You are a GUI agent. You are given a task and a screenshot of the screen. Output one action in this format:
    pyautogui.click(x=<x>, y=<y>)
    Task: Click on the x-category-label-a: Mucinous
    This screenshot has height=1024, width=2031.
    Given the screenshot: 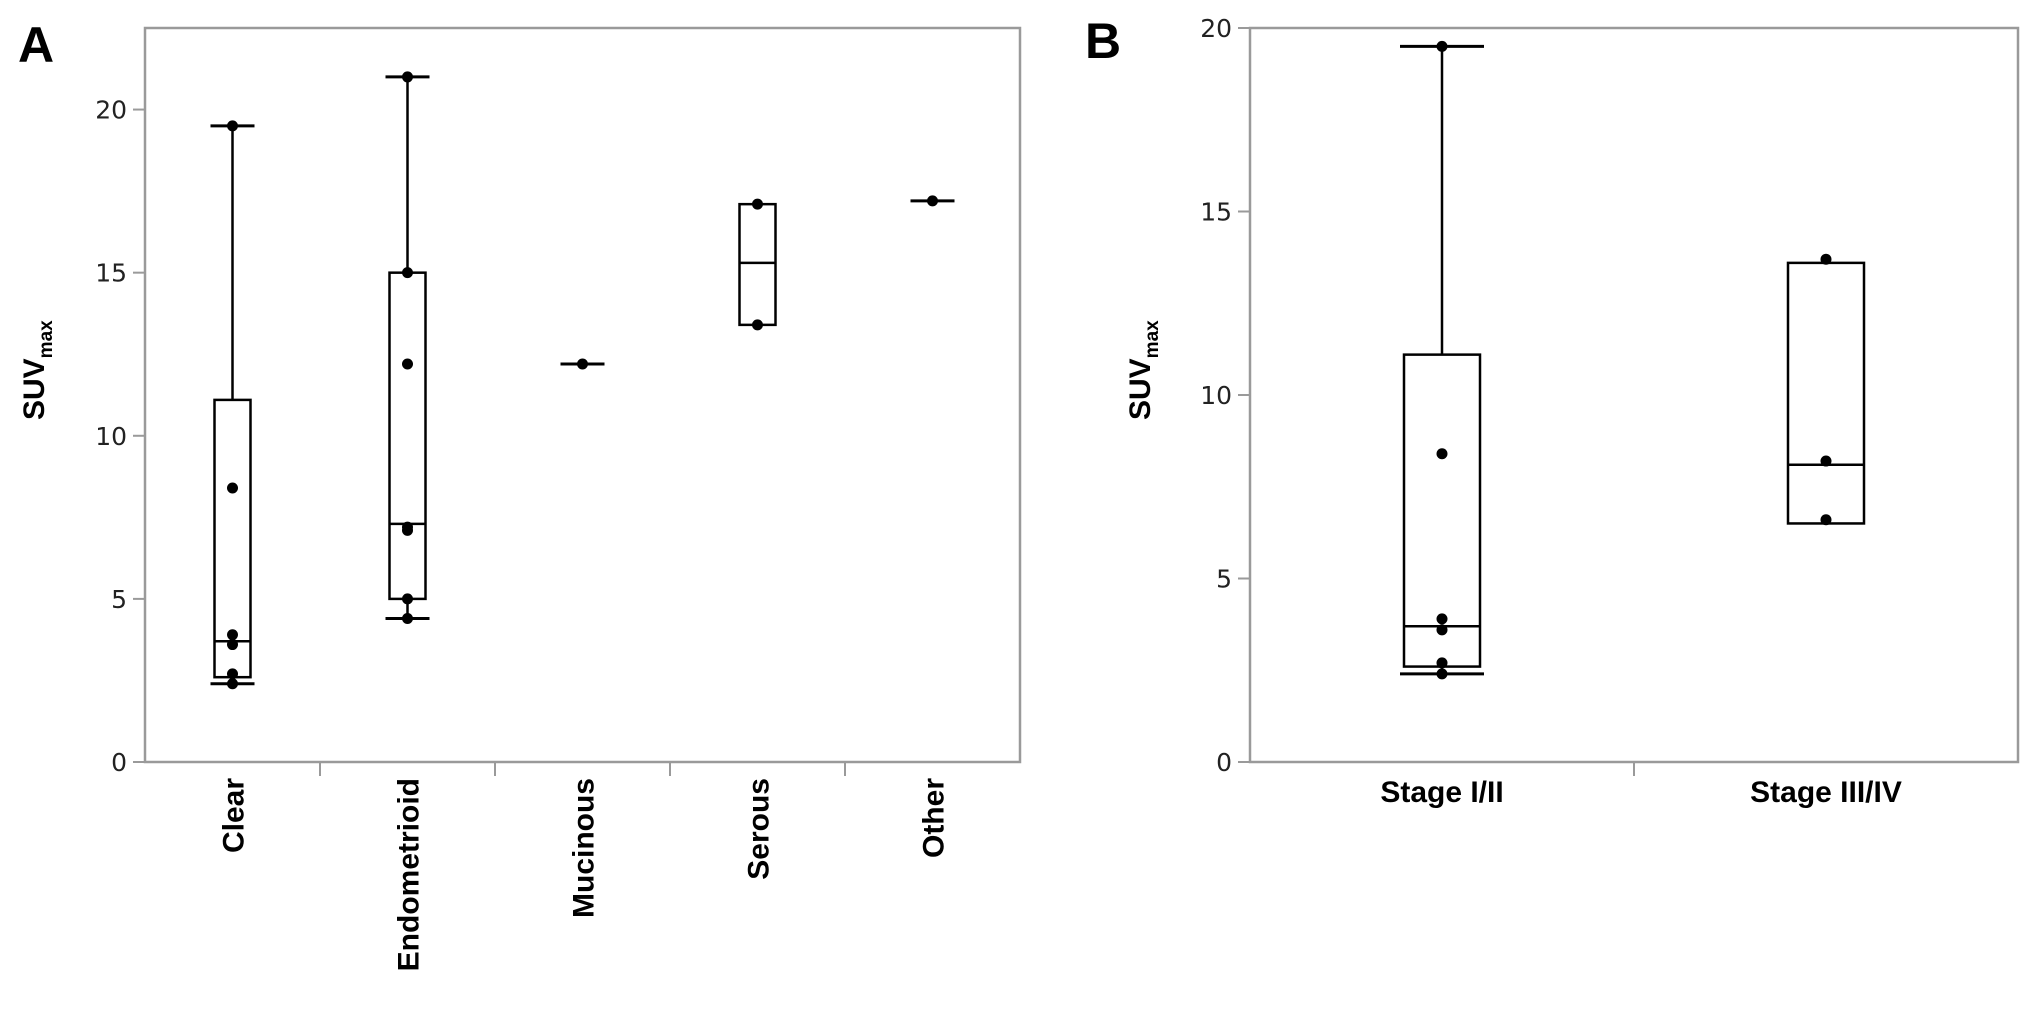 What is the action you would take?
    pyautogui.click(x=584, y=848)
    